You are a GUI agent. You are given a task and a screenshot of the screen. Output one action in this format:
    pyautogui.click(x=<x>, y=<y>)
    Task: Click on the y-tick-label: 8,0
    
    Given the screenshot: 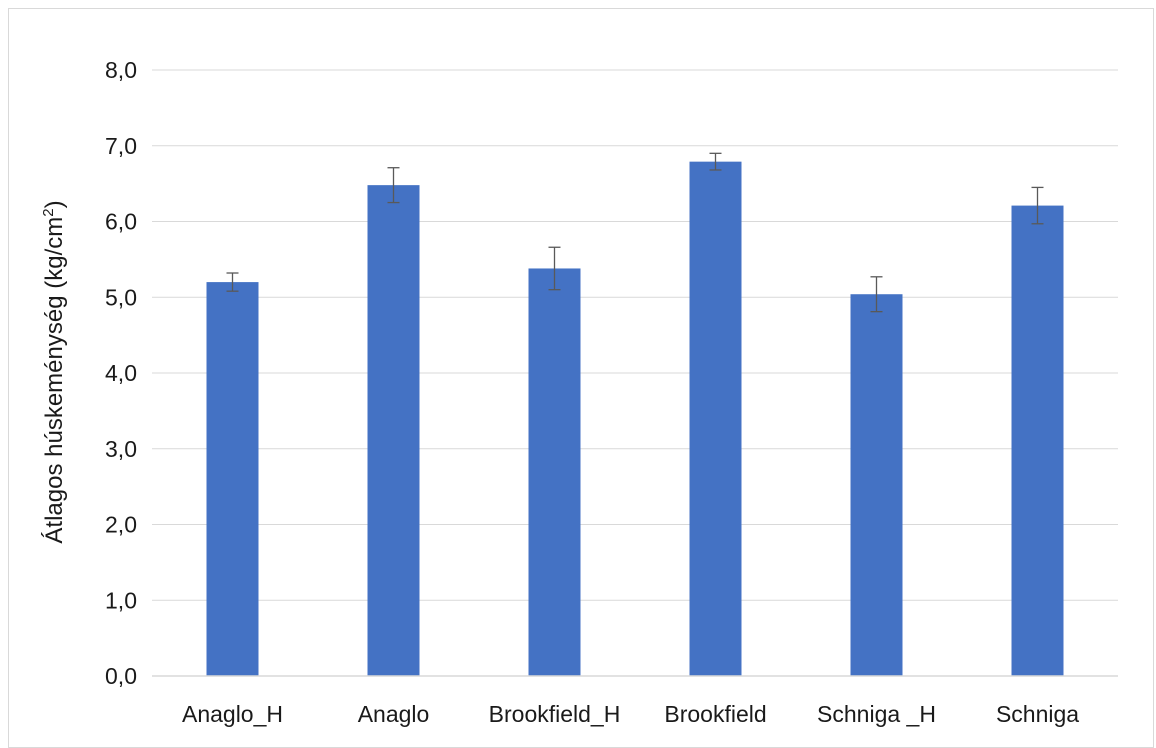 What is the action you would take?
    pyautogui.click(x=121, y=70)
    